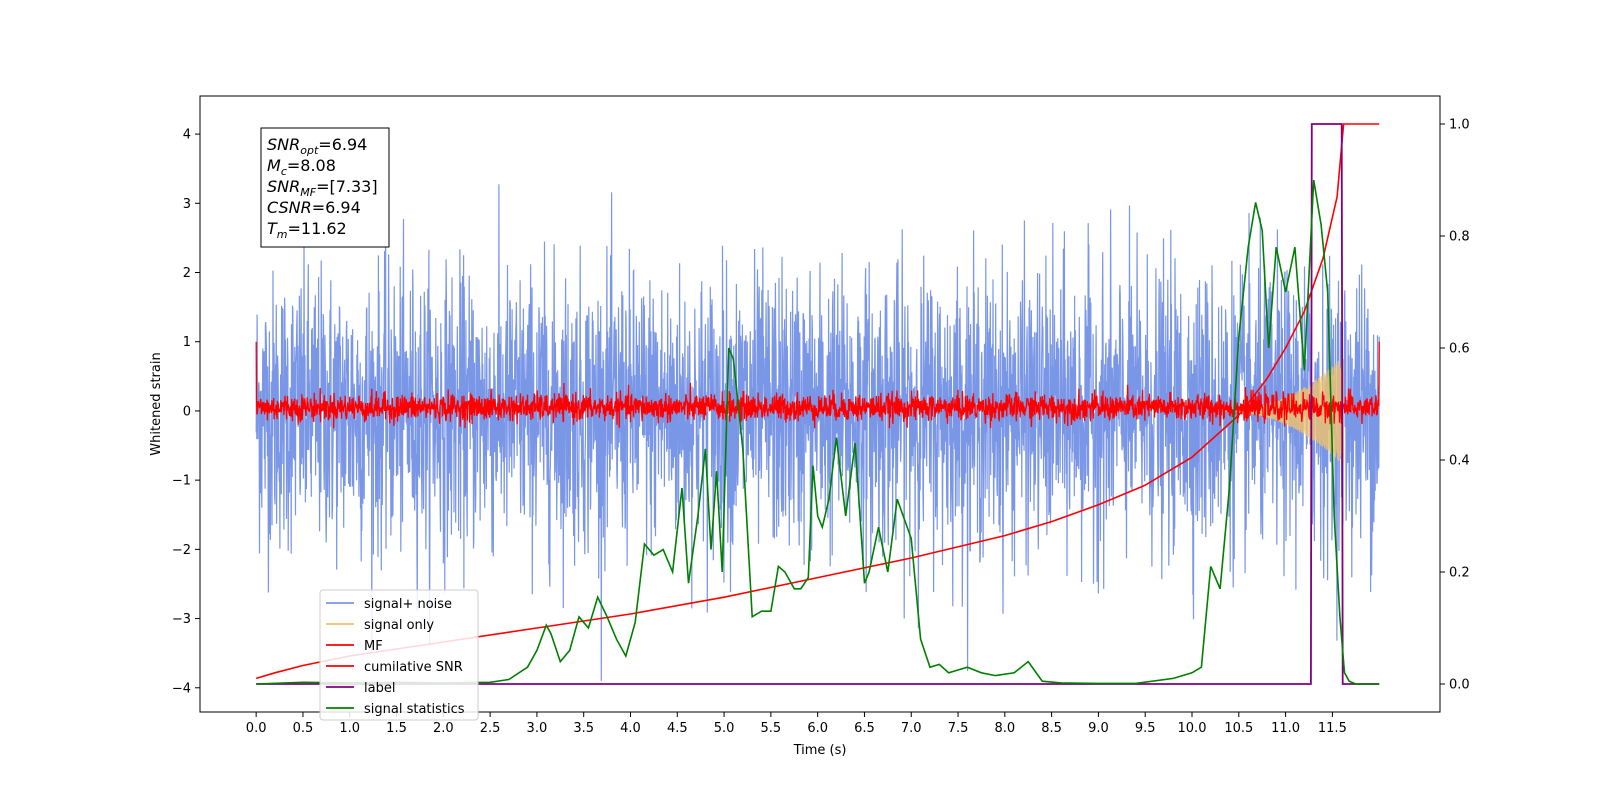 The height and width of the screenshot is (800, 1600). Describe the element at coordinates (181, 688) in the screenshot. I see `y-tick-label: −4` at that location.